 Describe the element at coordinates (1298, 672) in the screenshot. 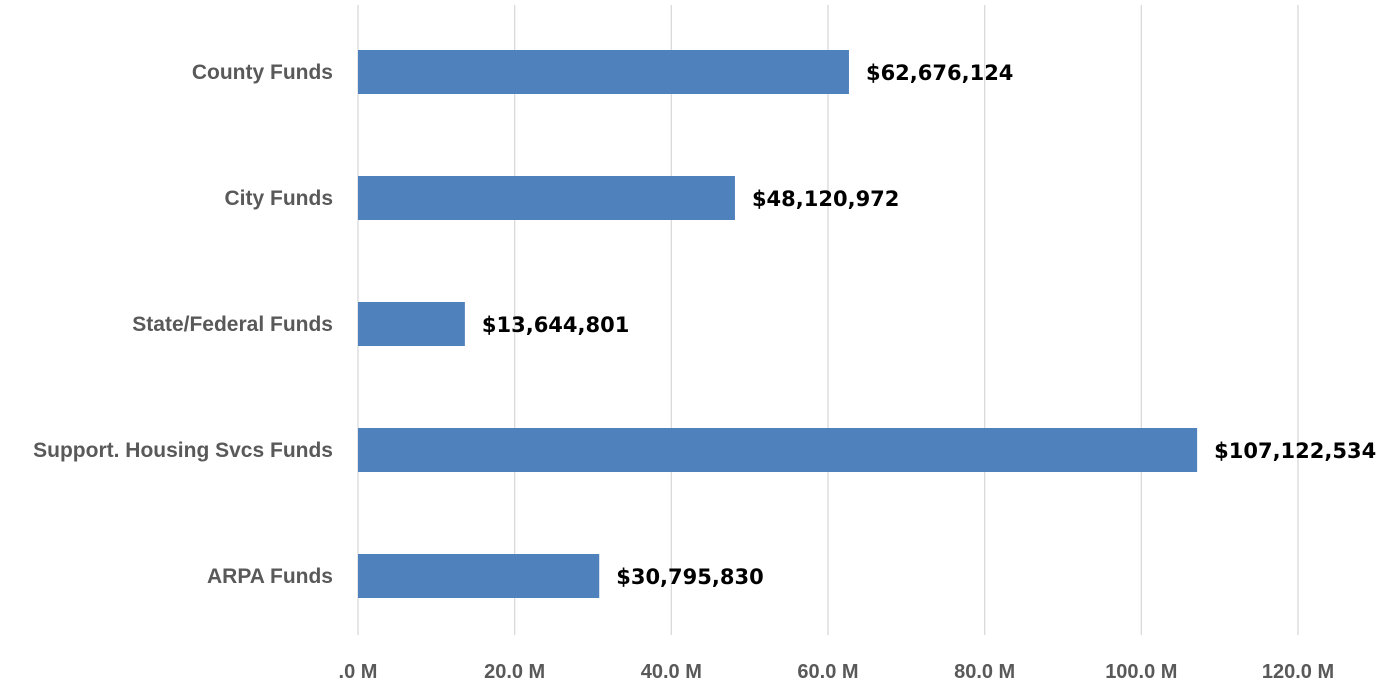

I see `x-tick-label: 120.0 M` at that location.